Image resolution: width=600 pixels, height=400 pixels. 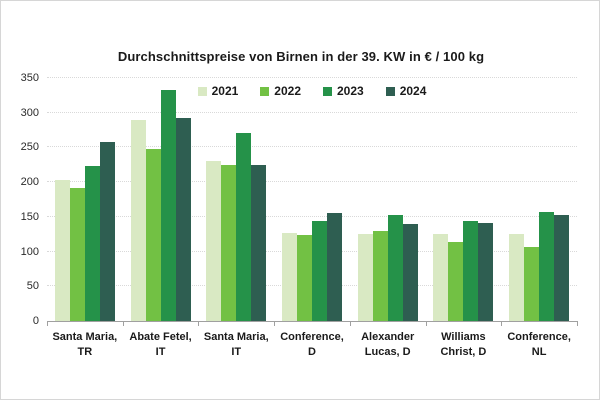 I want to click on legend-label: 2022, so click(x=287, y=91).